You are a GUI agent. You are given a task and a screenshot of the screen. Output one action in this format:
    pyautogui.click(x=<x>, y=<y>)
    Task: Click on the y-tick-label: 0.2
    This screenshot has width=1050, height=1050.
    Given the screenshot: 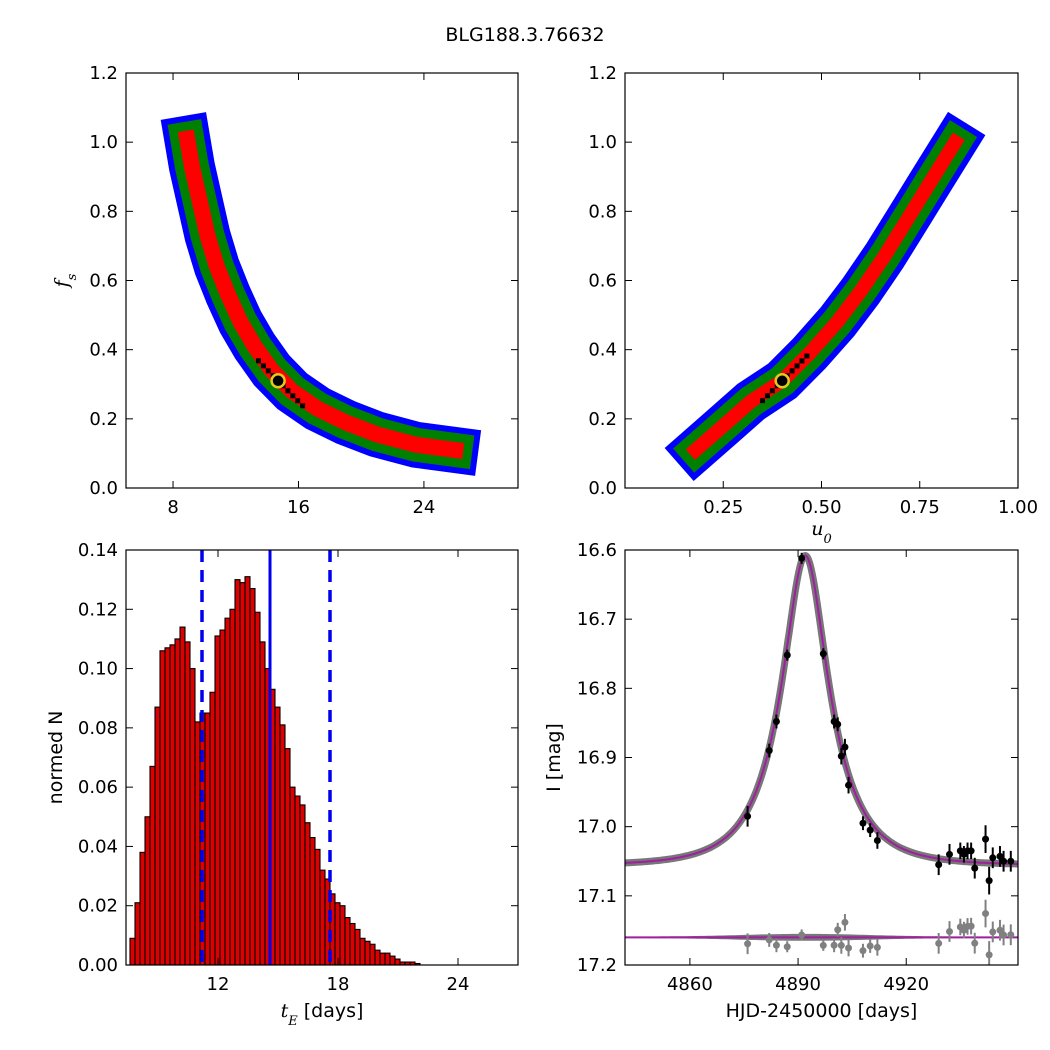 What is the action you would take?
    pyautogui.click(x=602, y=419)
    